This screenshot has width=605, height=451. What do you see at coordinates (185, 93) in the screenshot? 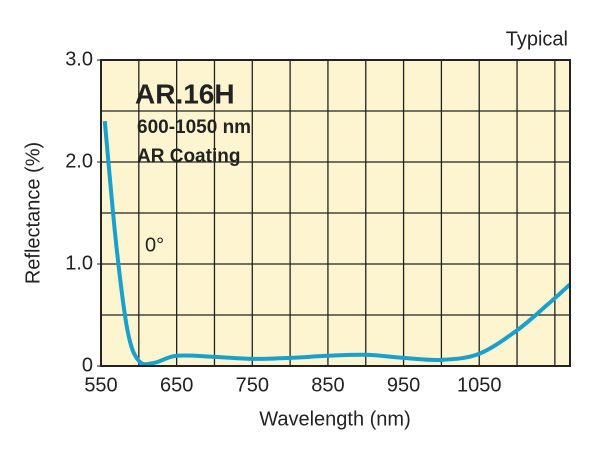
I see `chart-title: AR.16H` at bounding box center [185, 93].